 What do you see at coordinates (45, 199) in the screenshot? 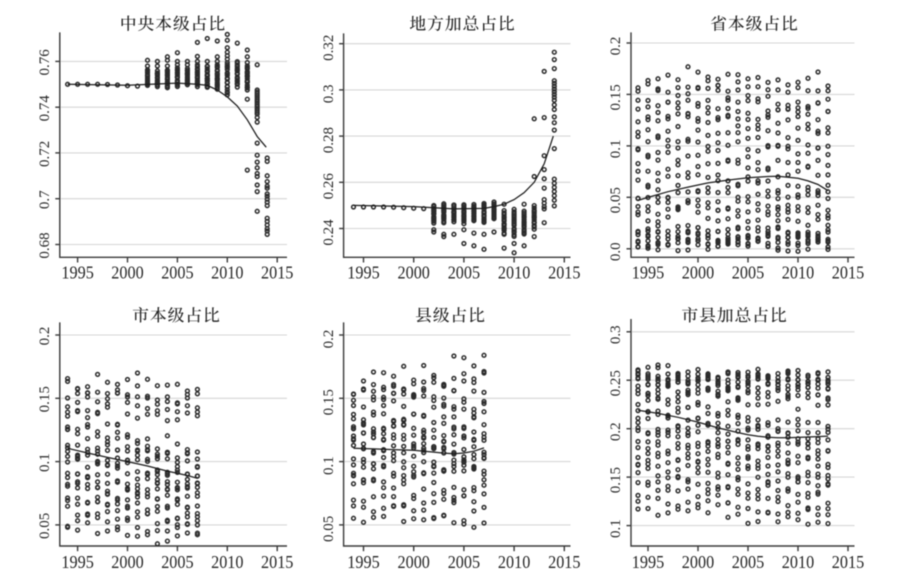
I see `svg-text: 0.7` at bounding box center [45, 199].